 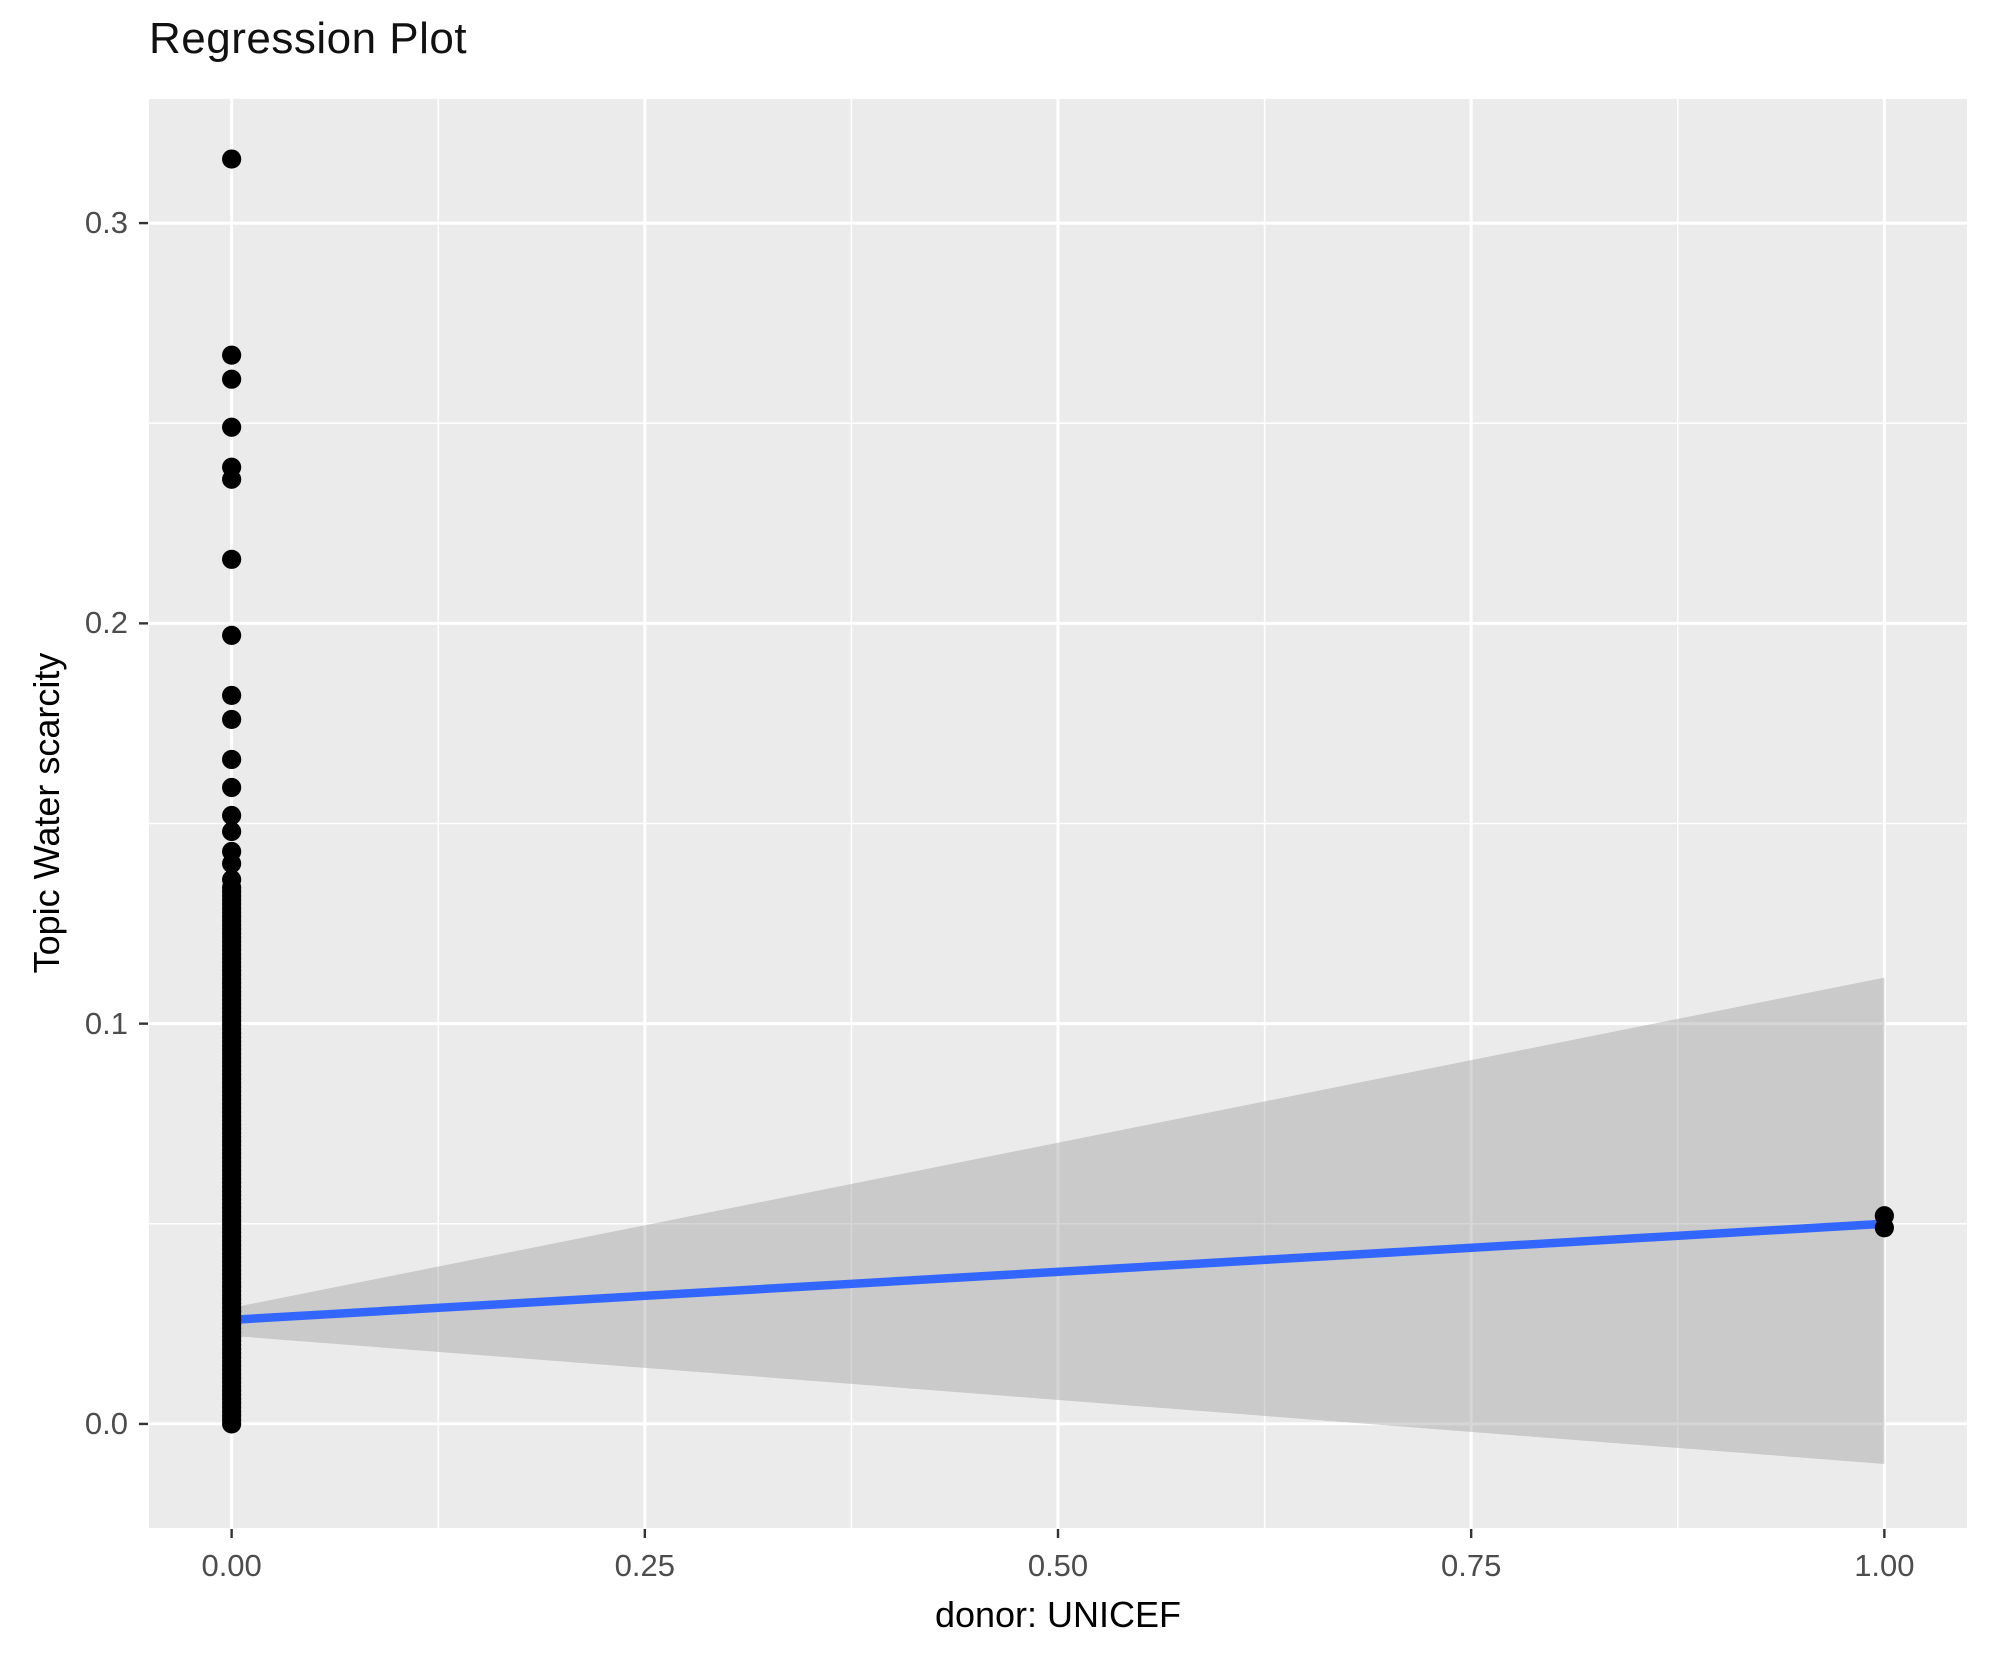 What do you see at coordinates (46, 813) in the screenshot?
I see `y-axis-title: Topic Water scarcity` at bounding box center [46, 813].